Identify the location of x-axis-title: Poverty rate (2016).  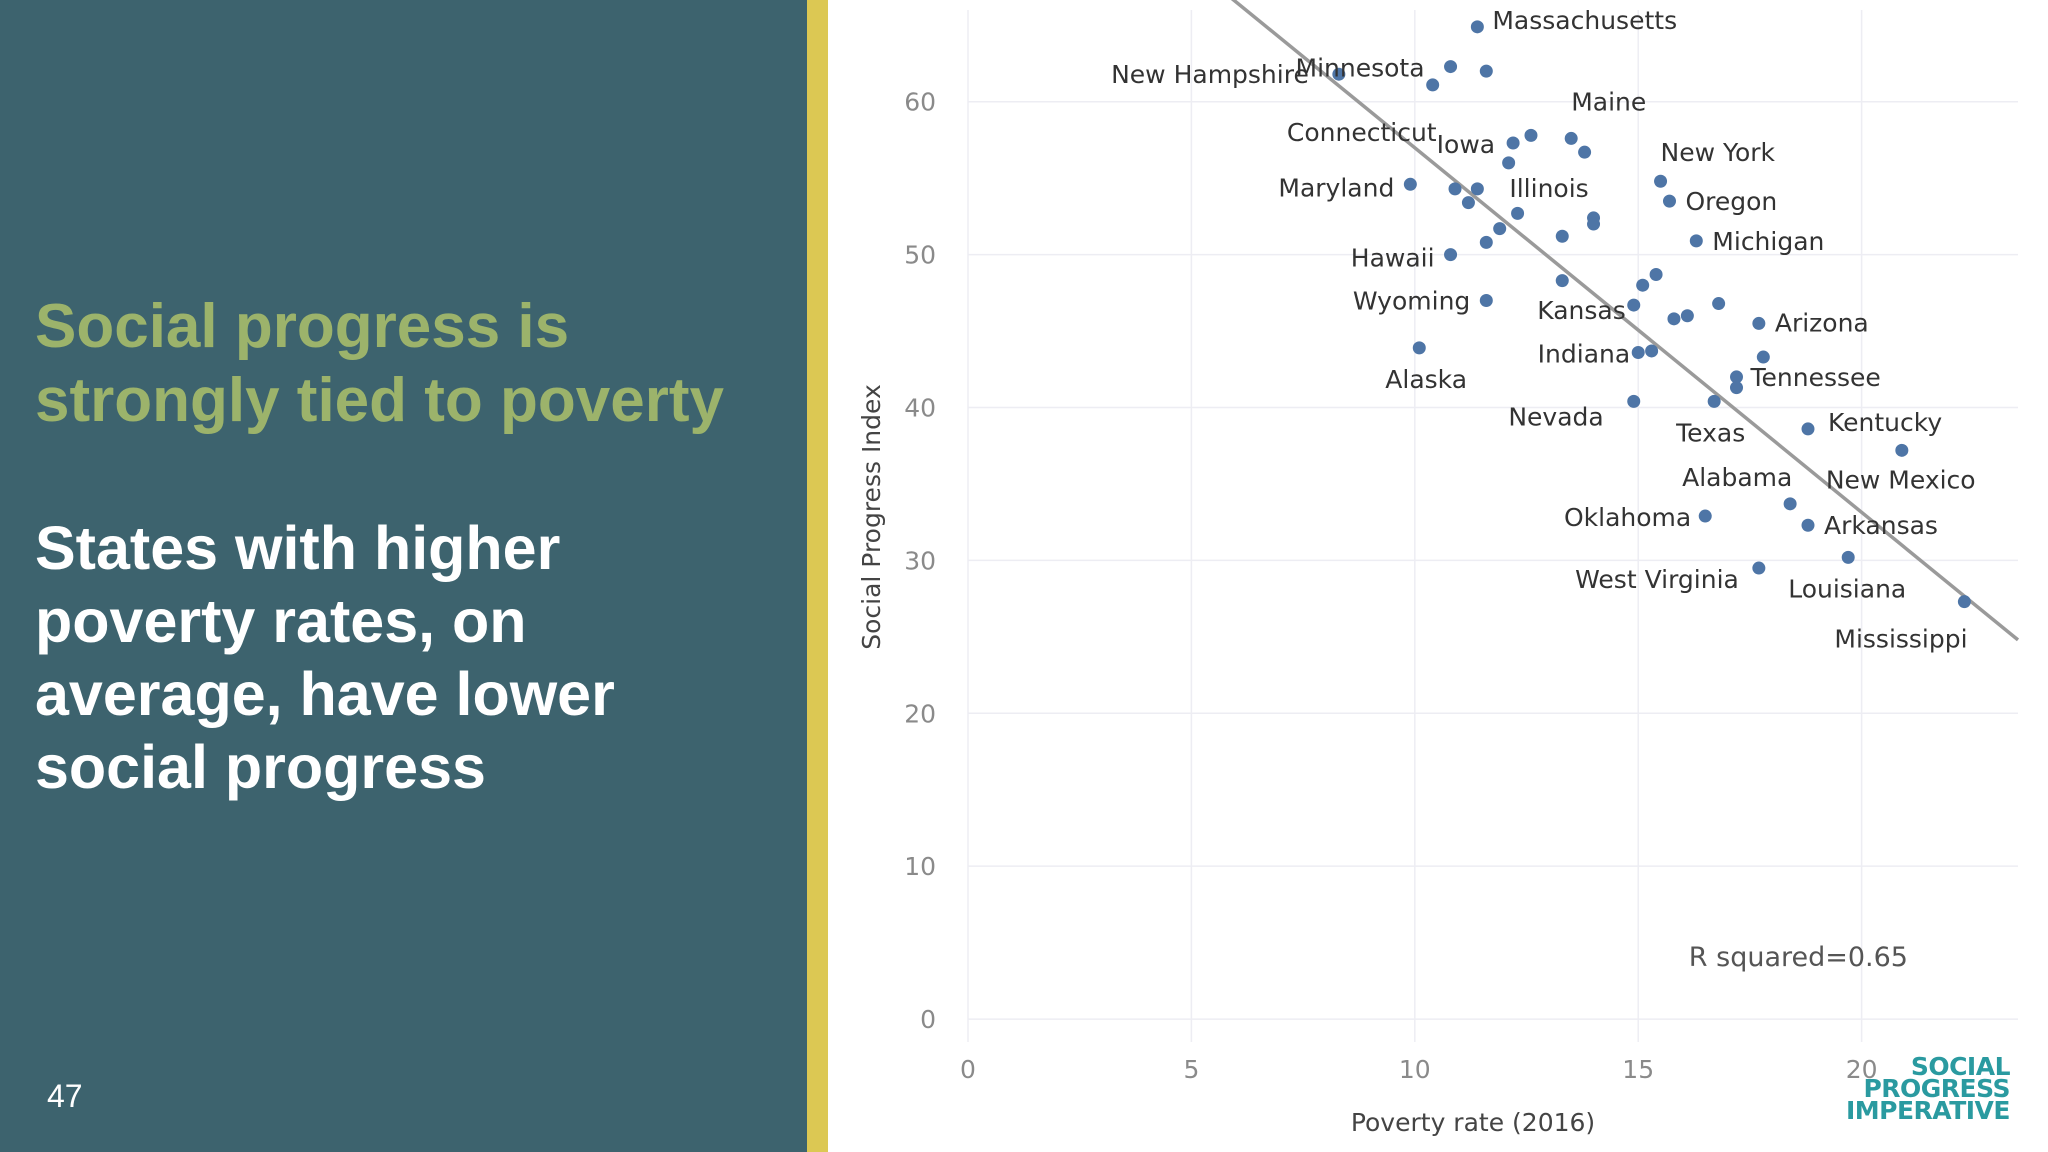
(1473, 1122).